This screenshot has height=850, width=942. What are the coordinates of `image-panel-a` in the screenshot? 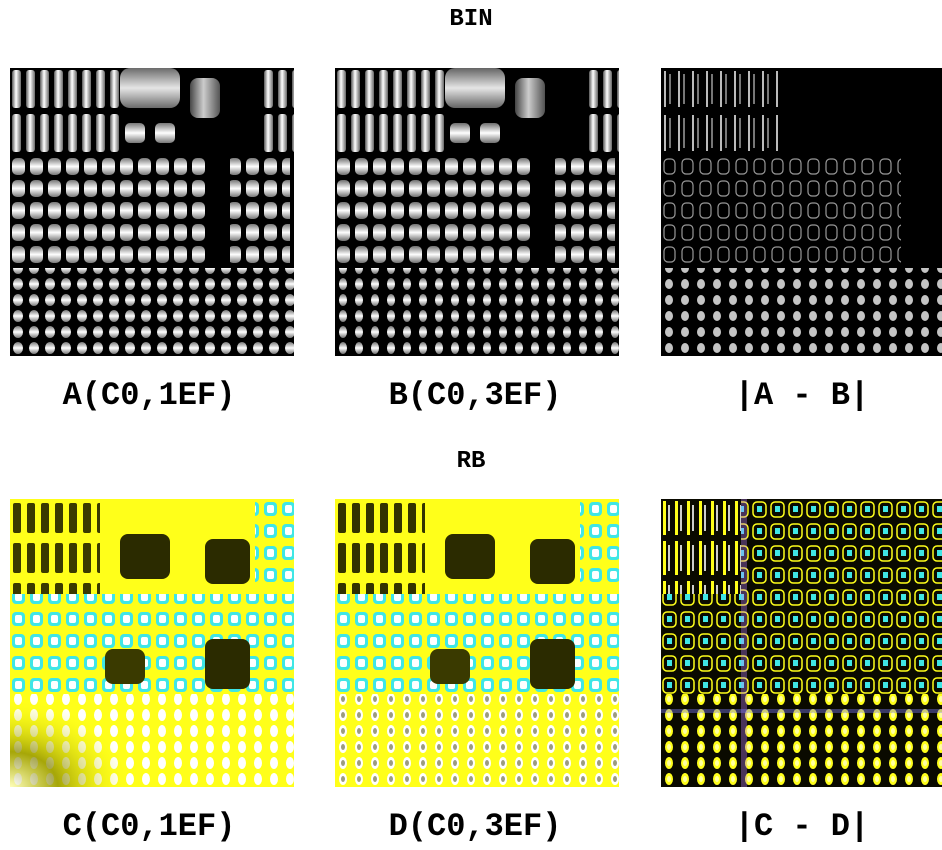 It's located at (152, 212).